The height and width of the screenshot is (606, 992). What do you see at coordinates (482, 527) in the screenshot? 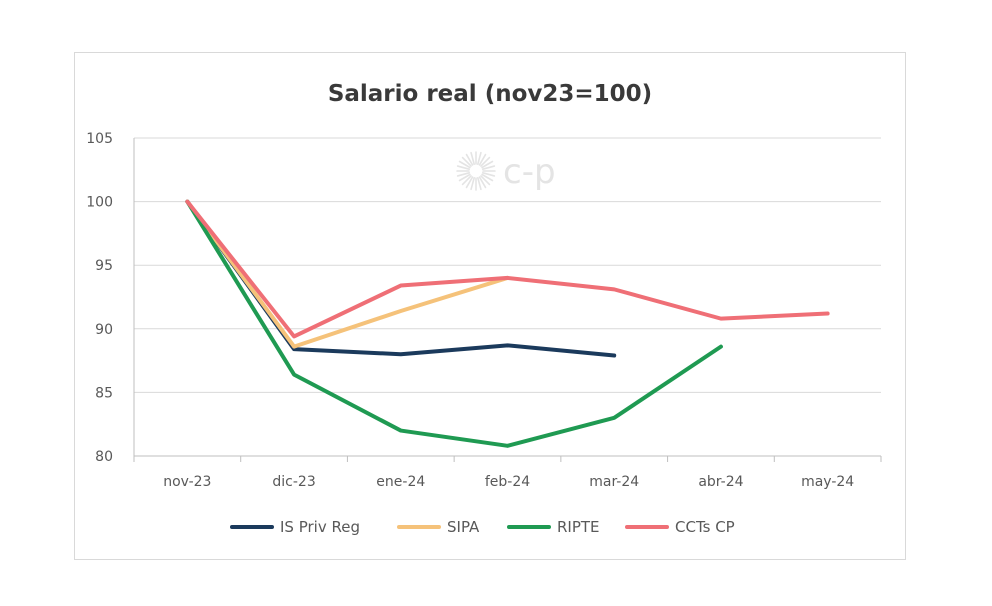
I see `legend: IS Priv Reg SIPA RIPTE CCTs CP` at bounding box center [482, 527].